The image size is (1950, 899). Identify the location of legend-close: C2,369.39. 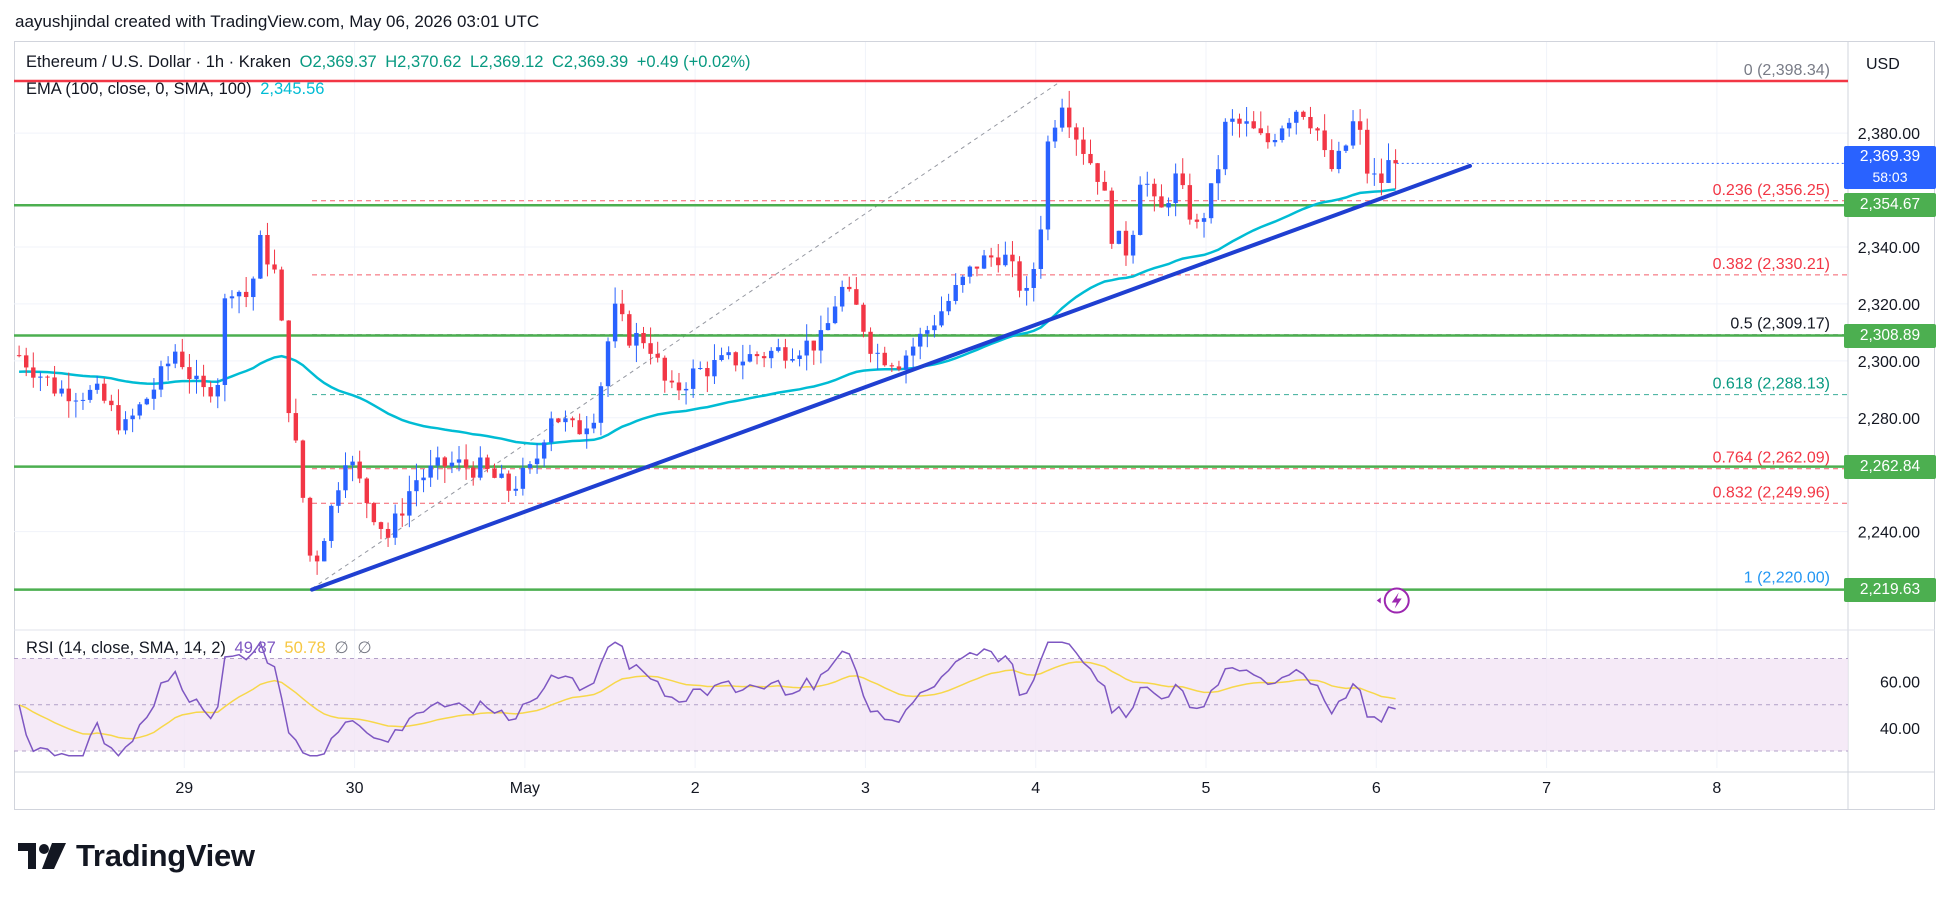
(590, 62).